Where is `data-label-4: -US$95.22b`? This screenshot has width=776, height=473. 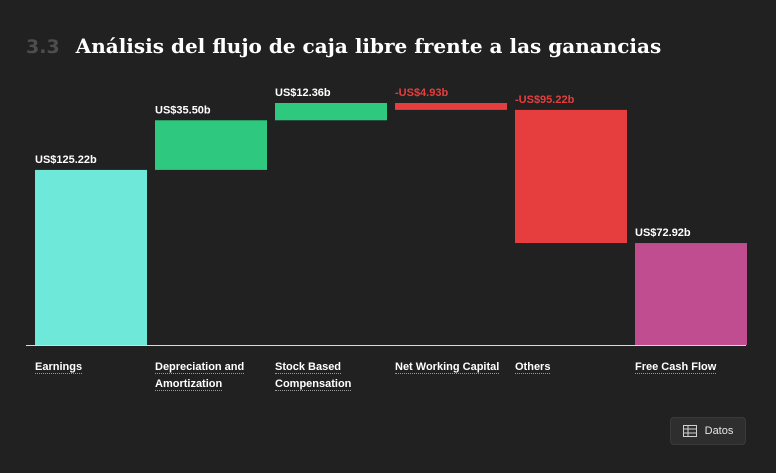
data-label-4: -US$95.22b is located at coordinates (545, 100).